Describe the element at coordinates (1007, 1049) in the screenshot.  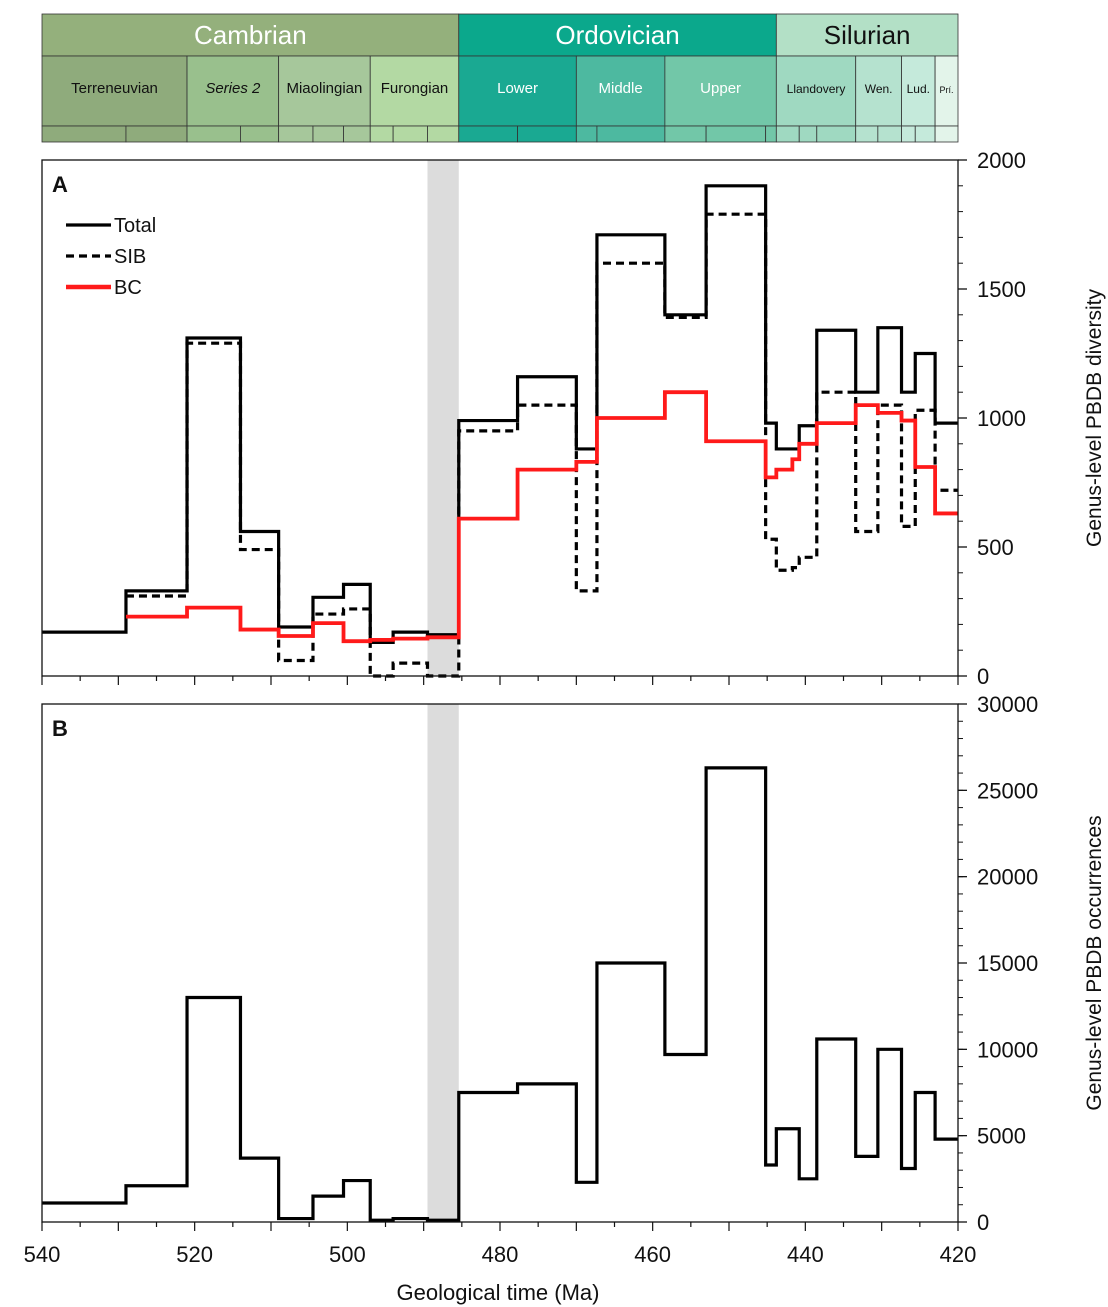
I see `y-tick-label: 10000` at that location.